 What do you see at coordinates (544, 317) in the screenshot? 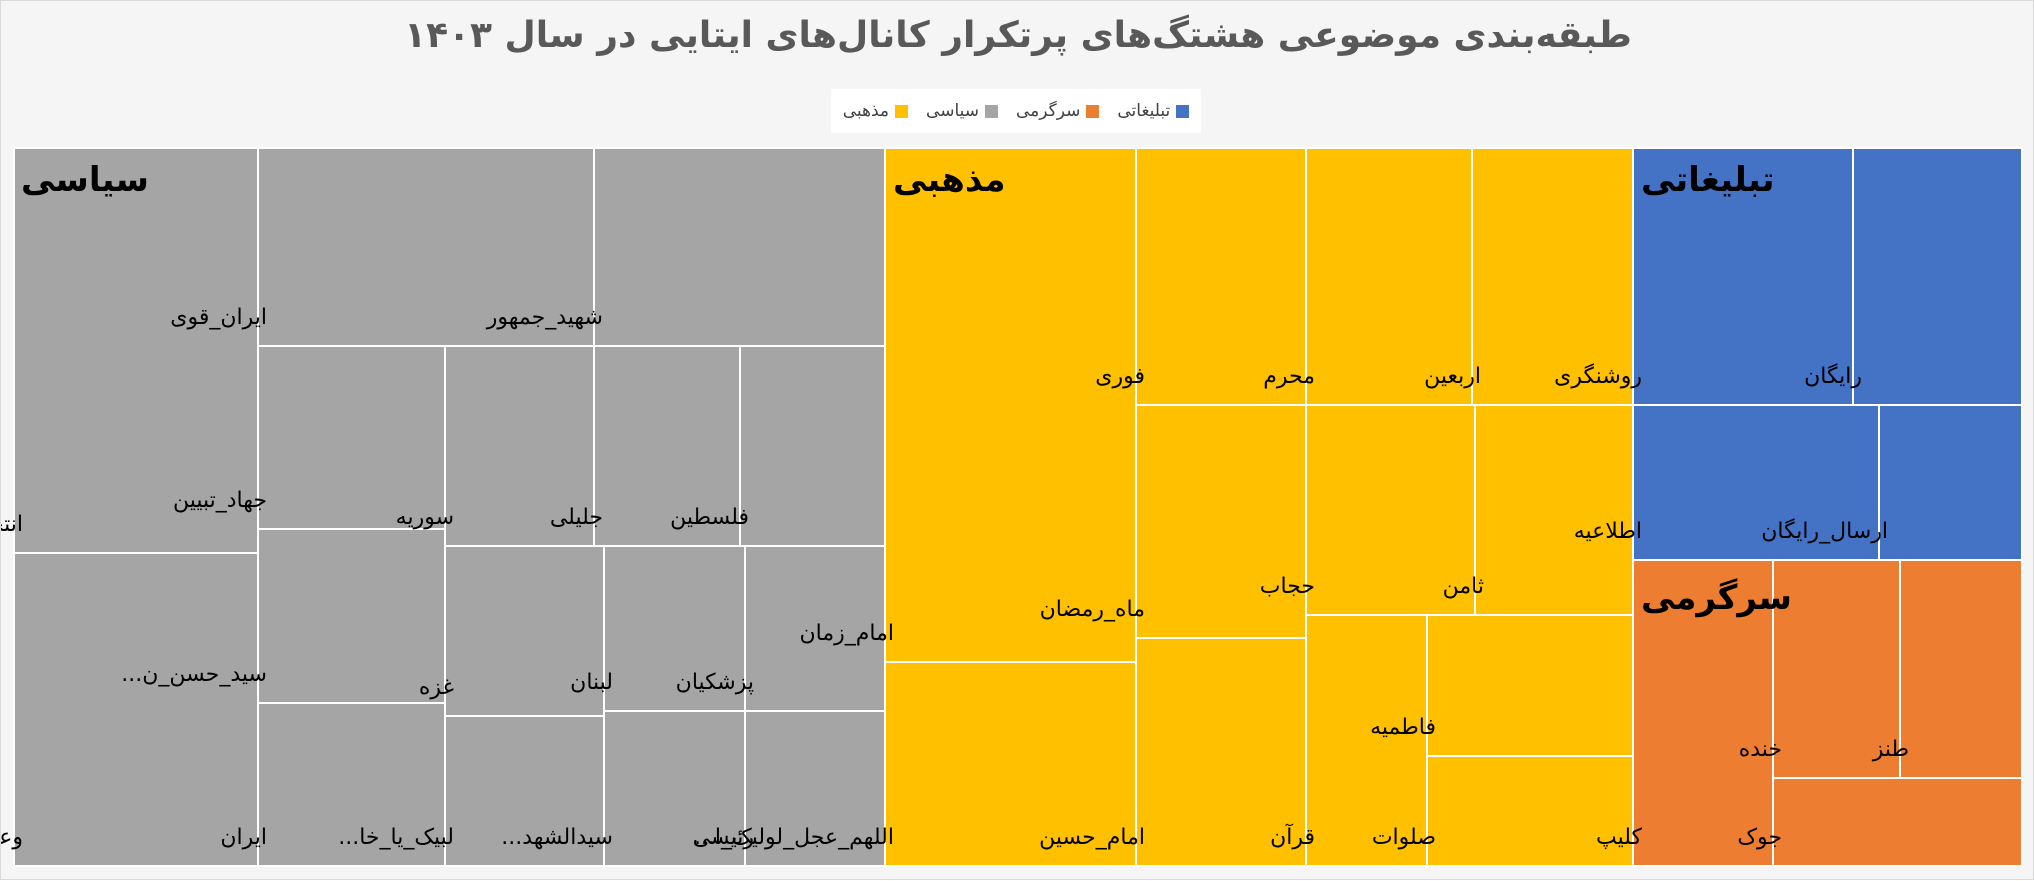
I see `tile-label: شهید_جمهور` at bounding box center [544, 317].